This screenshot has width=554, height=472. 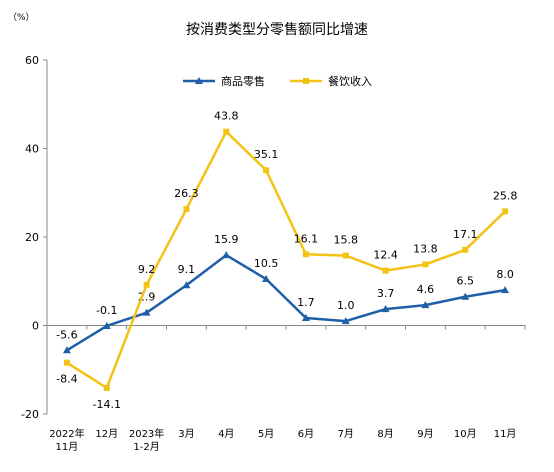 I want to click on data-label: 10.5, so click(x=266, y=263).